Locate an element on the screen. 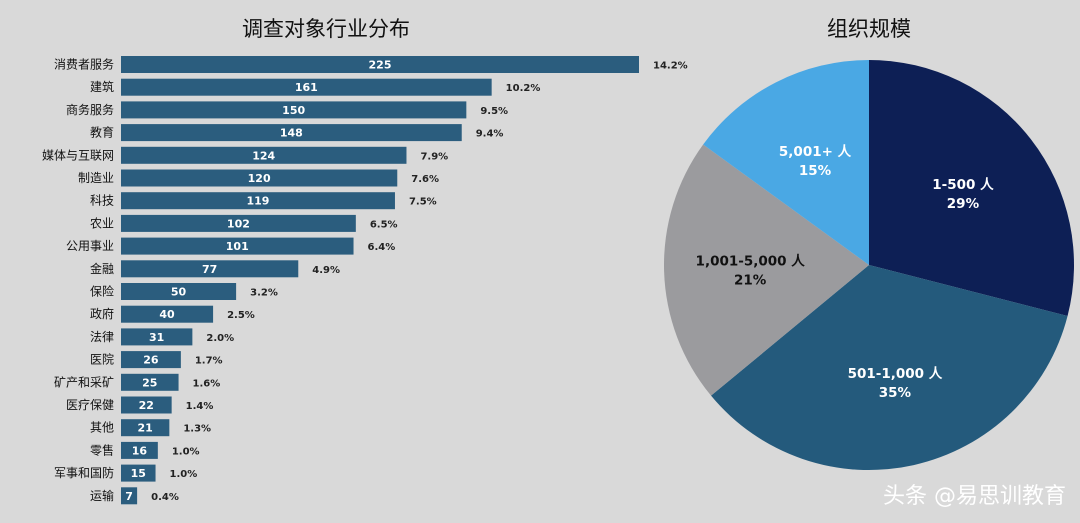  category-label: 法律 is located at coordinates (102, 337).